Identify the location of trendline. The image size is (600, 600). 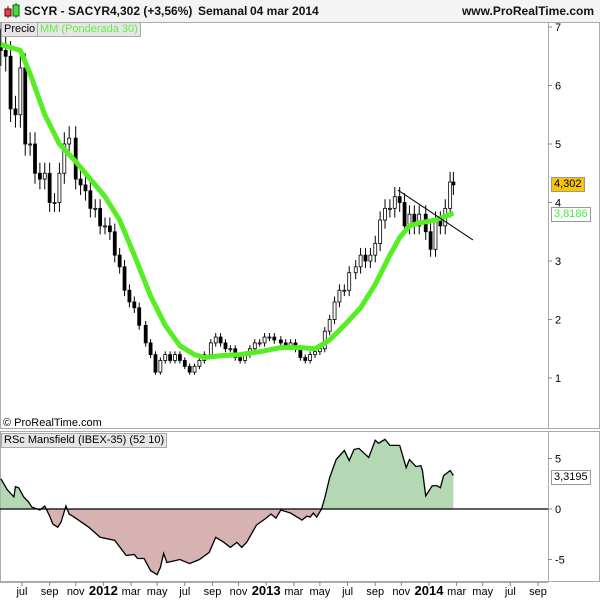
(435, 215).